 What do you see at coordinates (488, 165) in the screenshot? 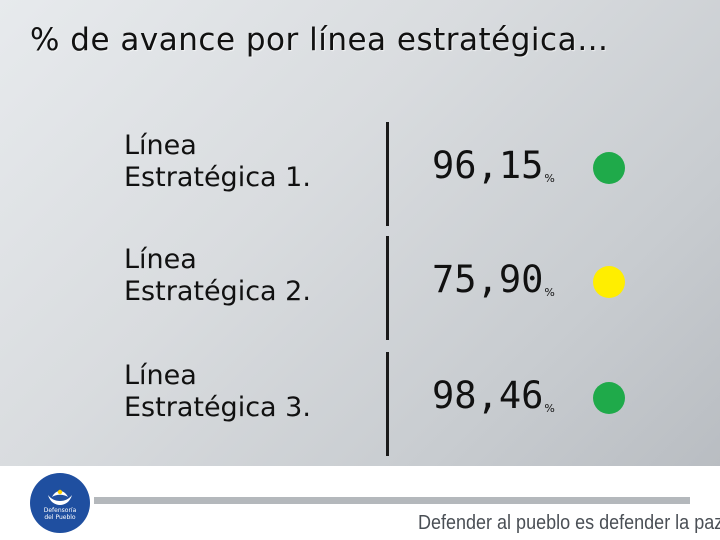
I see `progress-number: 96,15` at bounding box center [488, 165].